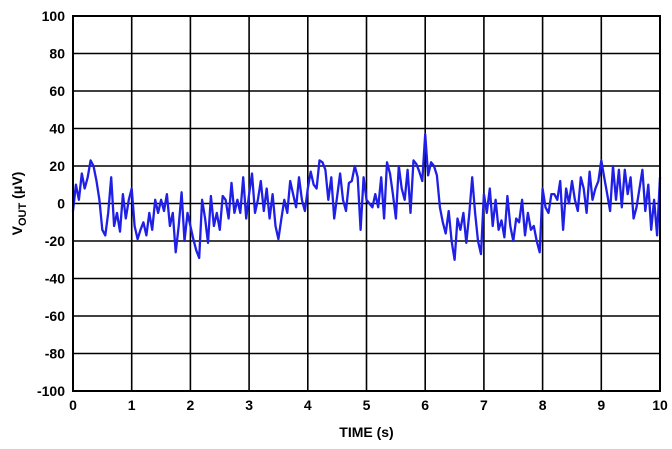  Describe the element at coordinates (543, 405) in the screenshot. I see `x-tick-label: 8` at that location.